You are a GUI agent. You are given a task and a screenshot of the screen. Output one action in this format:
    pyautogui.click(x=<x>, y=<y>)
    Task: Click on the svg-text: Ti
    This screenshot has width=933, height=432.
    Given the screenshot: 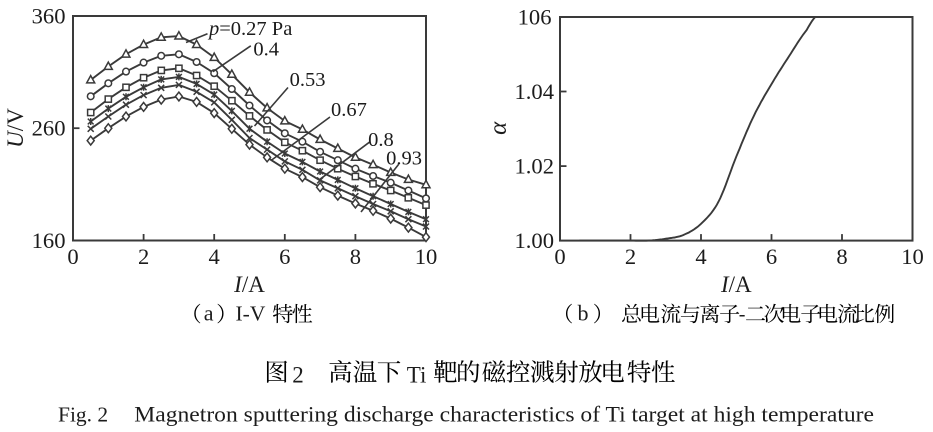 What is the action you would take?
    pyautogui.click(x=417, y=374)
    